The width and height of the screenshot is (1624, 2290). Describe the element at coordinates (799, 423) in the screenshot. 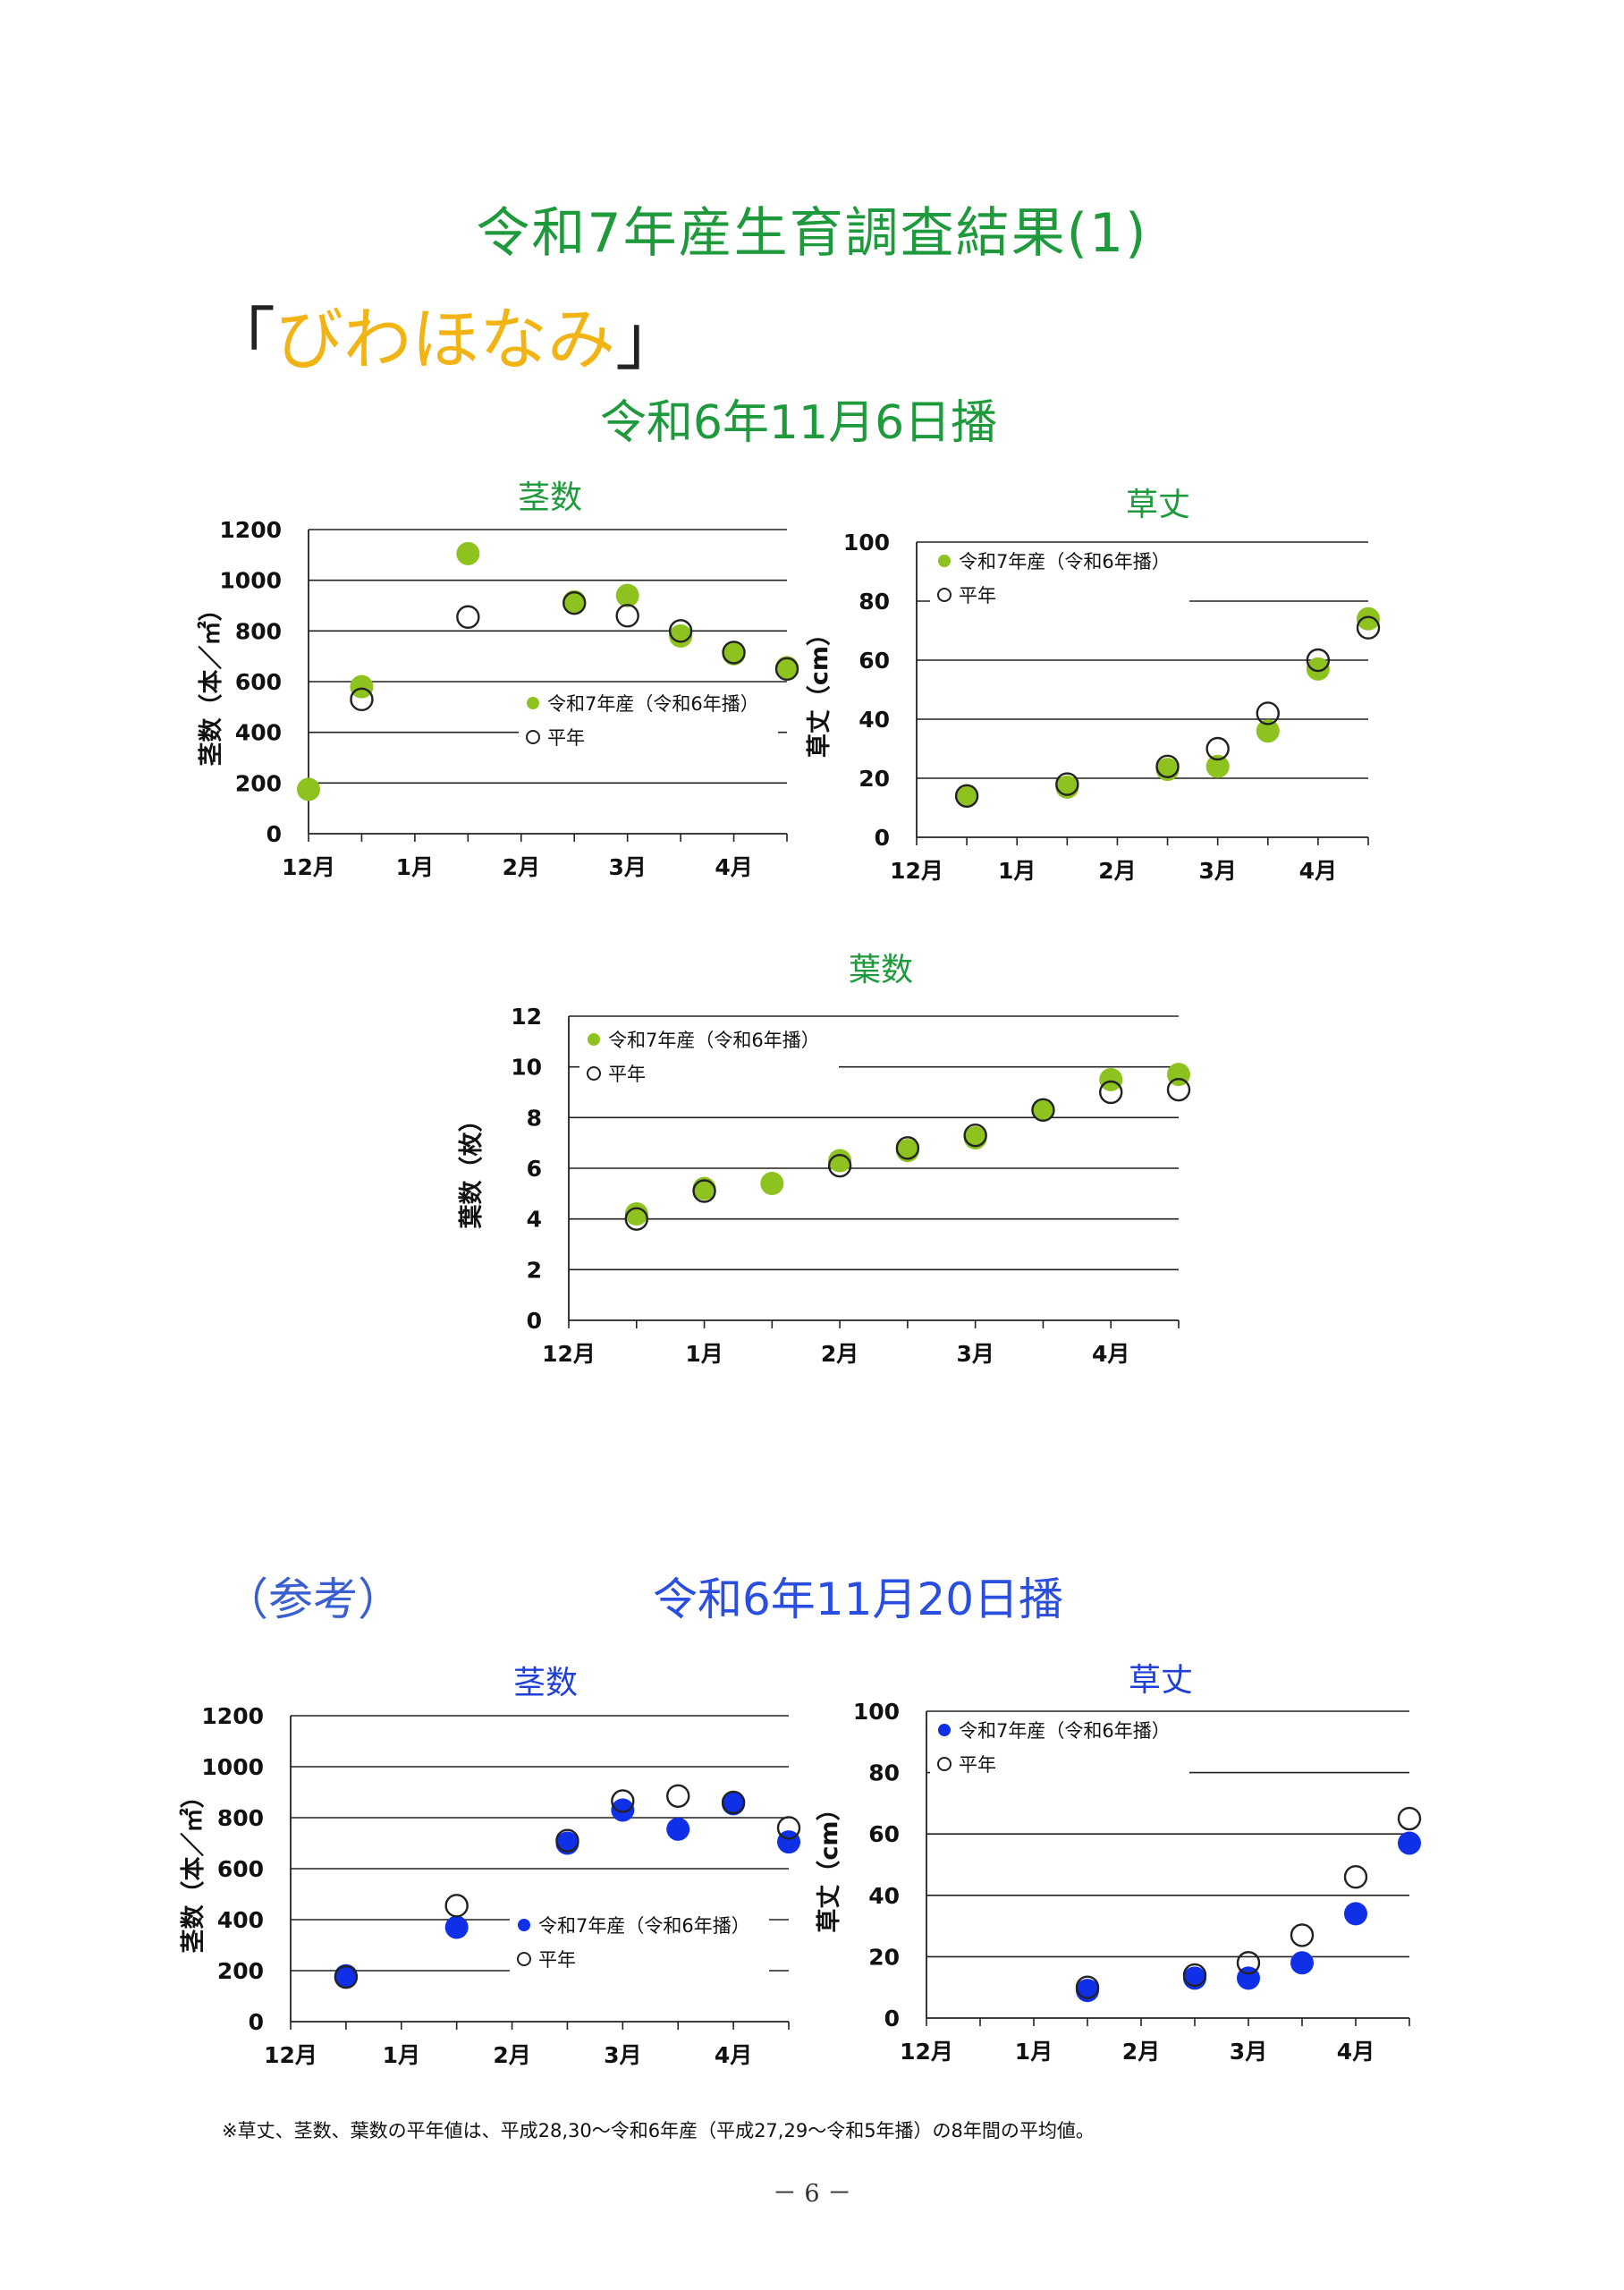

I see `sowing-date-main: 令和6年11月6日播` at that location.